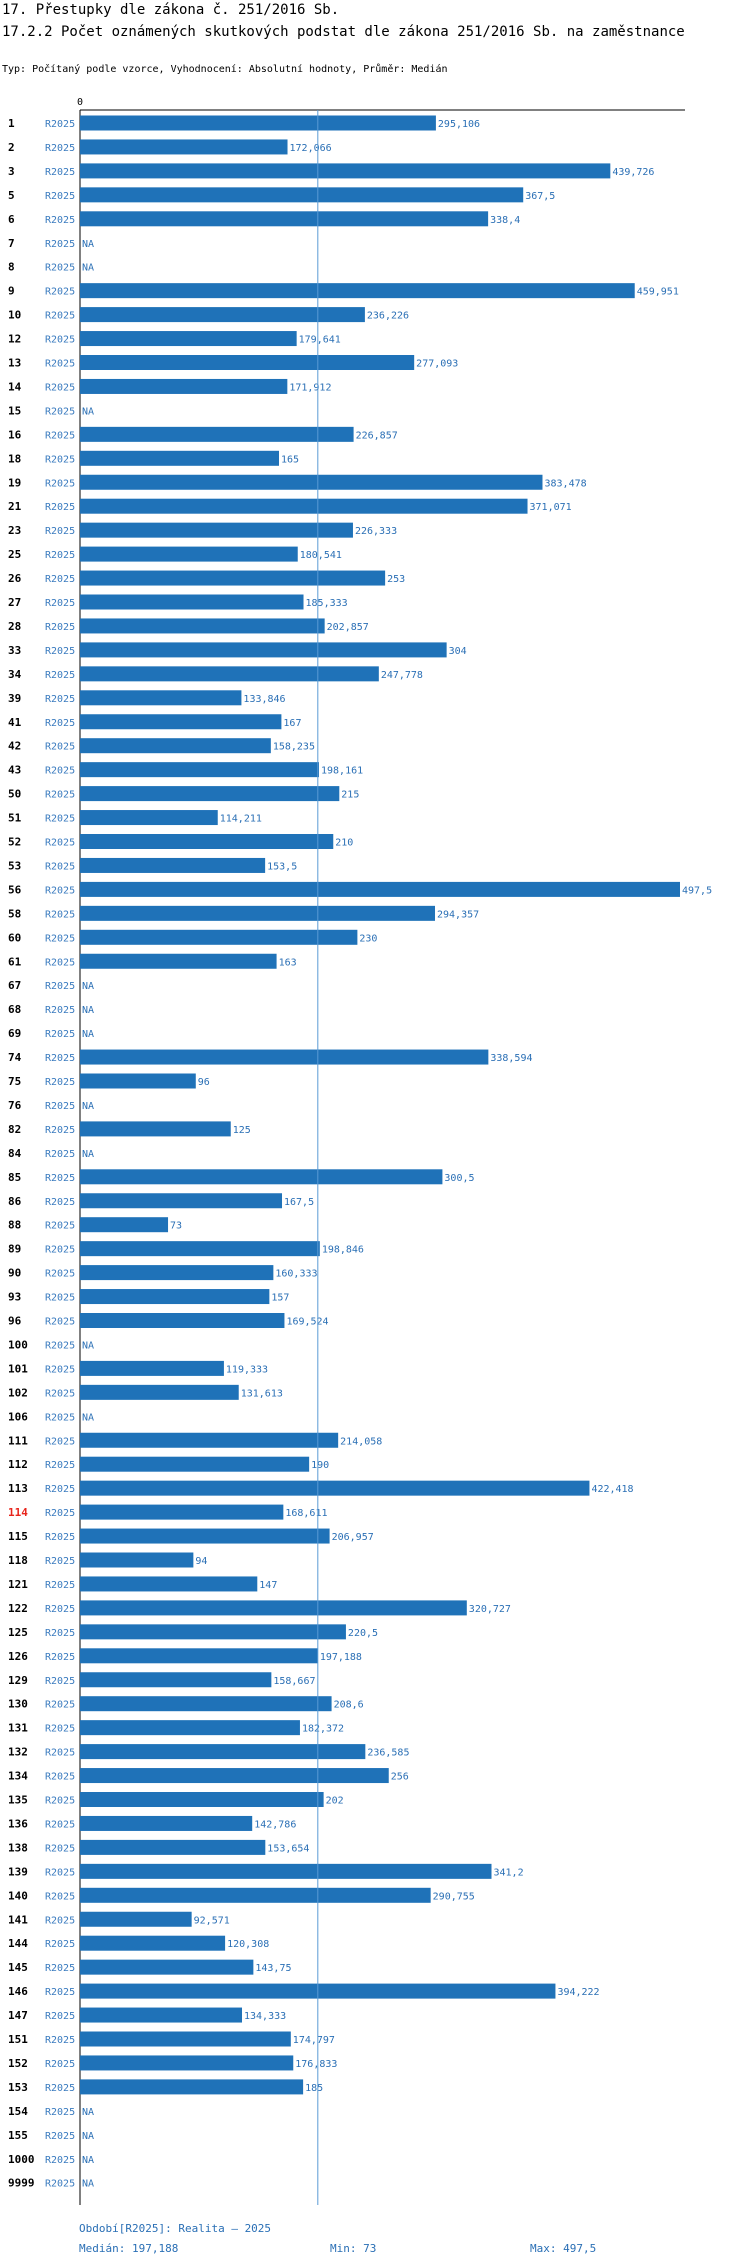 Image resolution: width=750 pixels, height=2262 pixels. I want to click on value-label: 165, so click(290, 459).